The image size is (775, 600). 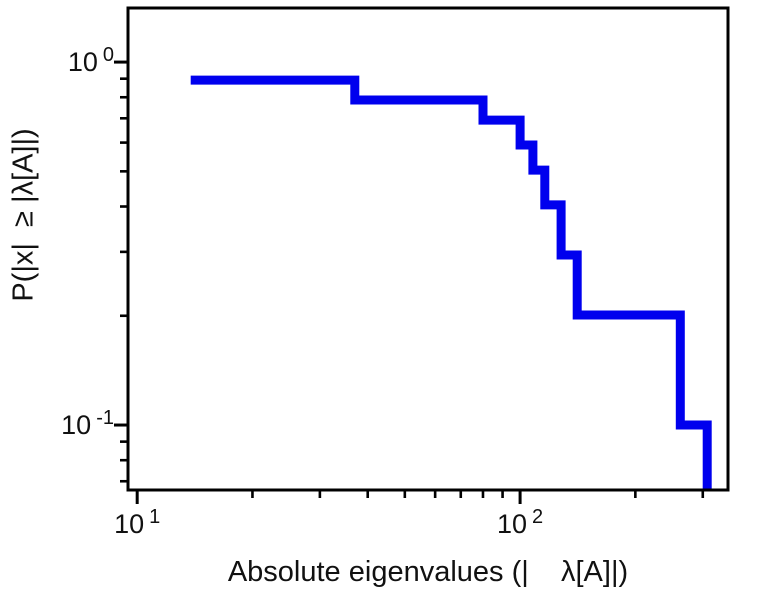 I want to click on y-axis-label: P(|x| ≥ |λ[A]|), so click(x=23, y=215).